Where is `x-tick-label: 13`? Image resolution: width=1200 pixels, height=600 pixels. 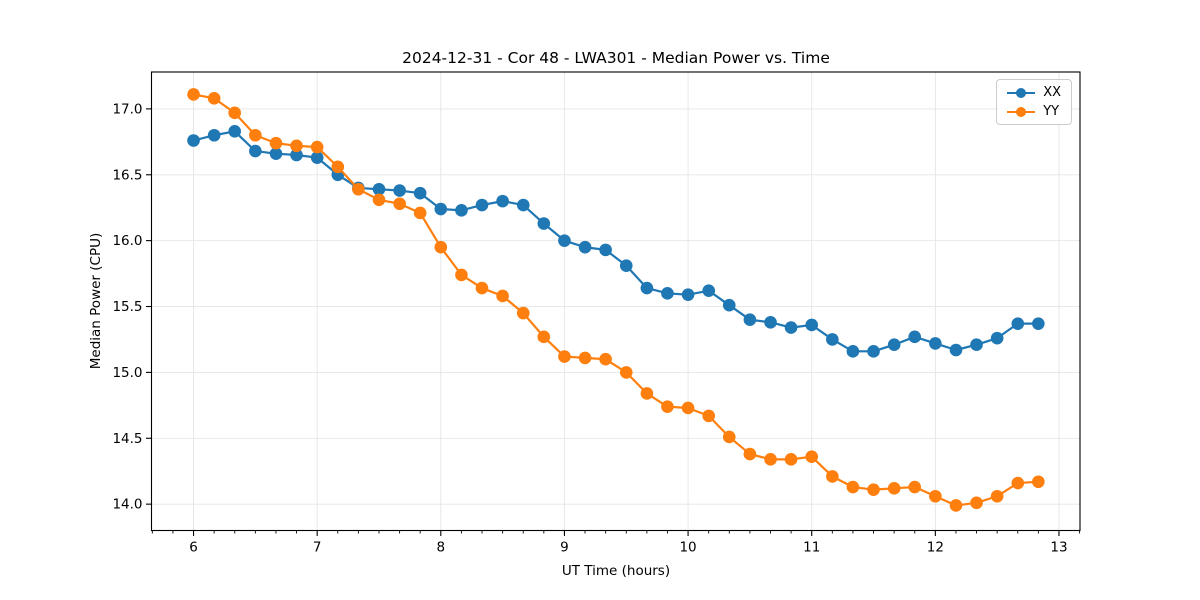
x-tick-label: 13 is located at coordinates (1058, 548).